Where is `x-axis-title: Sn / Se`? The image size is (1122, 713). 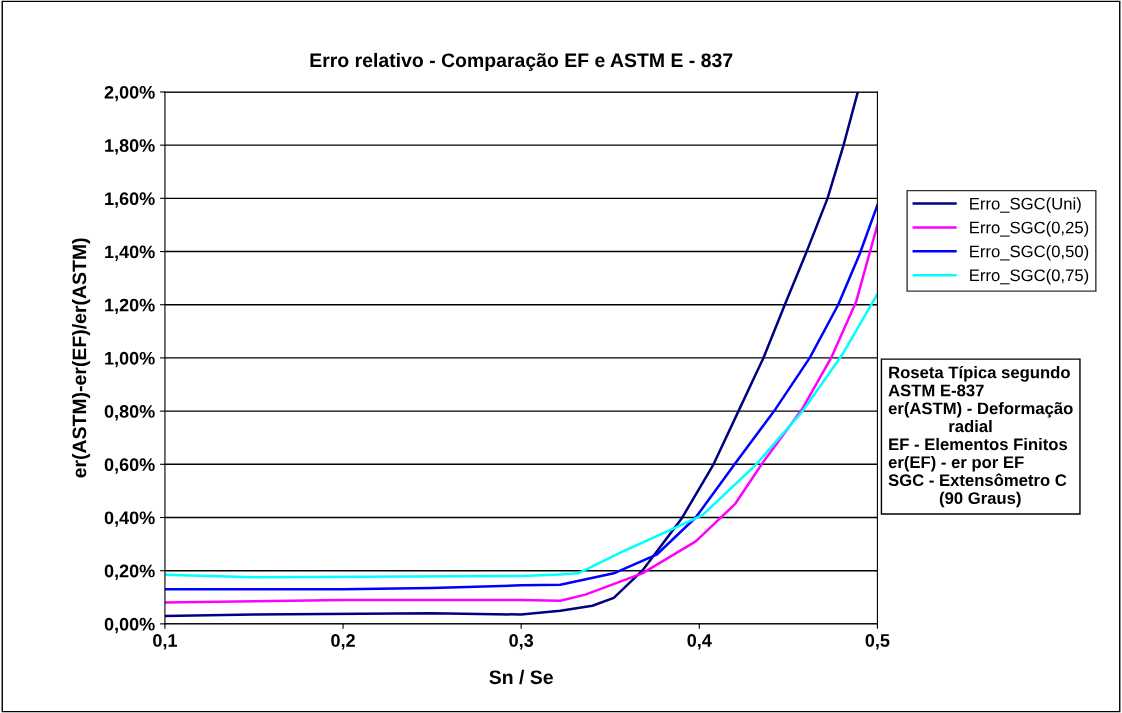
x-axis-title: Sn / Se is located at coordinates (521, 677).